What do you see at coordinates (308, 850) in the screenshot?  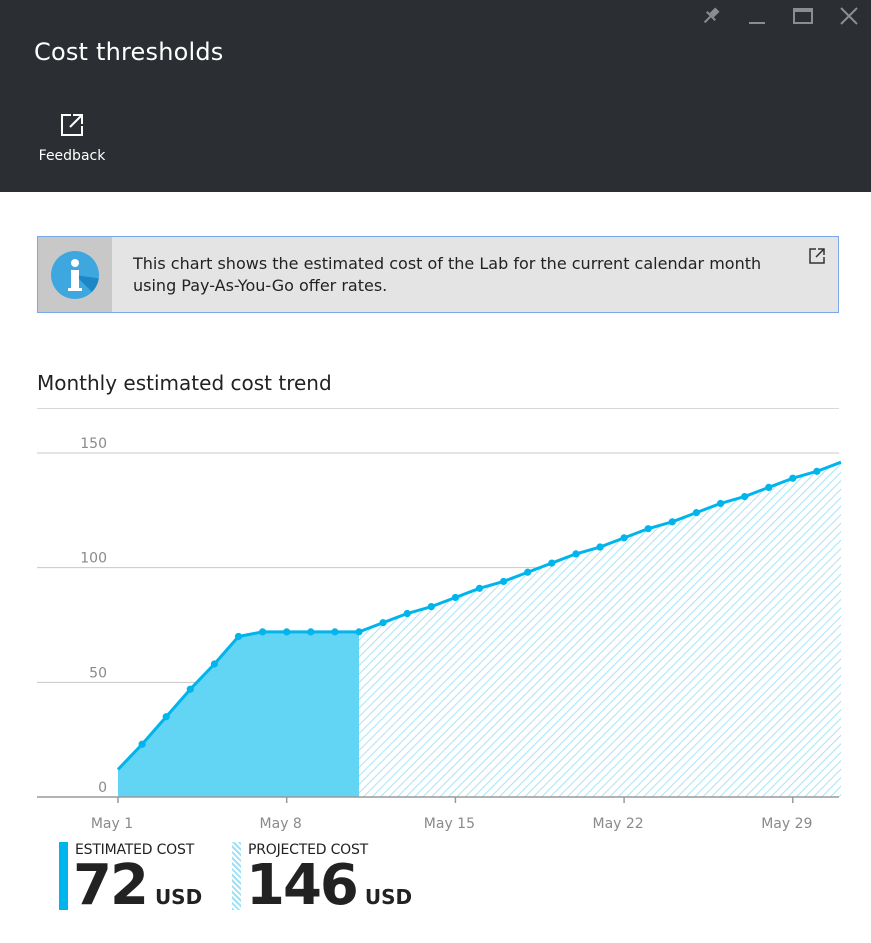 I see `legend-projected-label: PROJECTED COST` at bounding box center [308, 850].